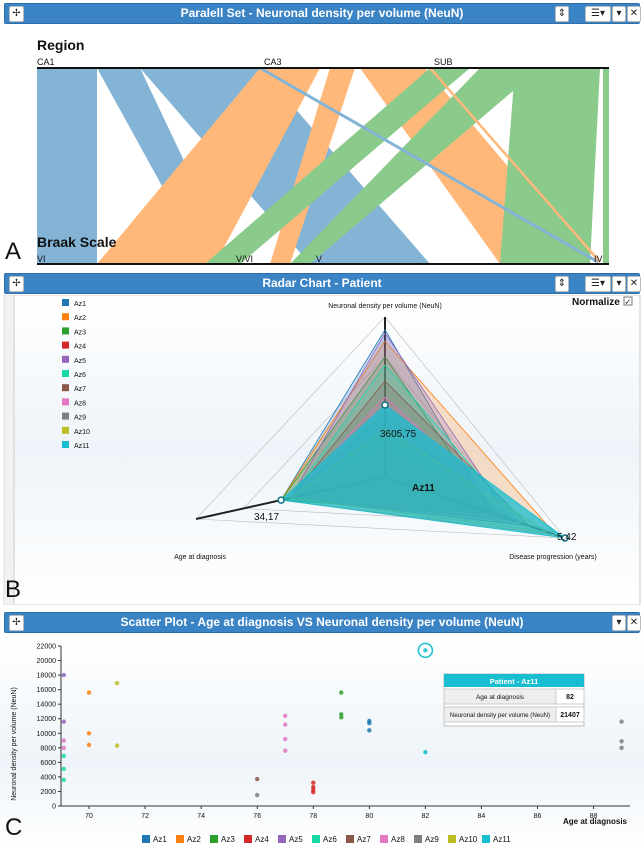  What do you see at coordinates (228, 839) in the screenshot?
I see `scatter-legend-label: Az3` at bounding box center [228, 839].